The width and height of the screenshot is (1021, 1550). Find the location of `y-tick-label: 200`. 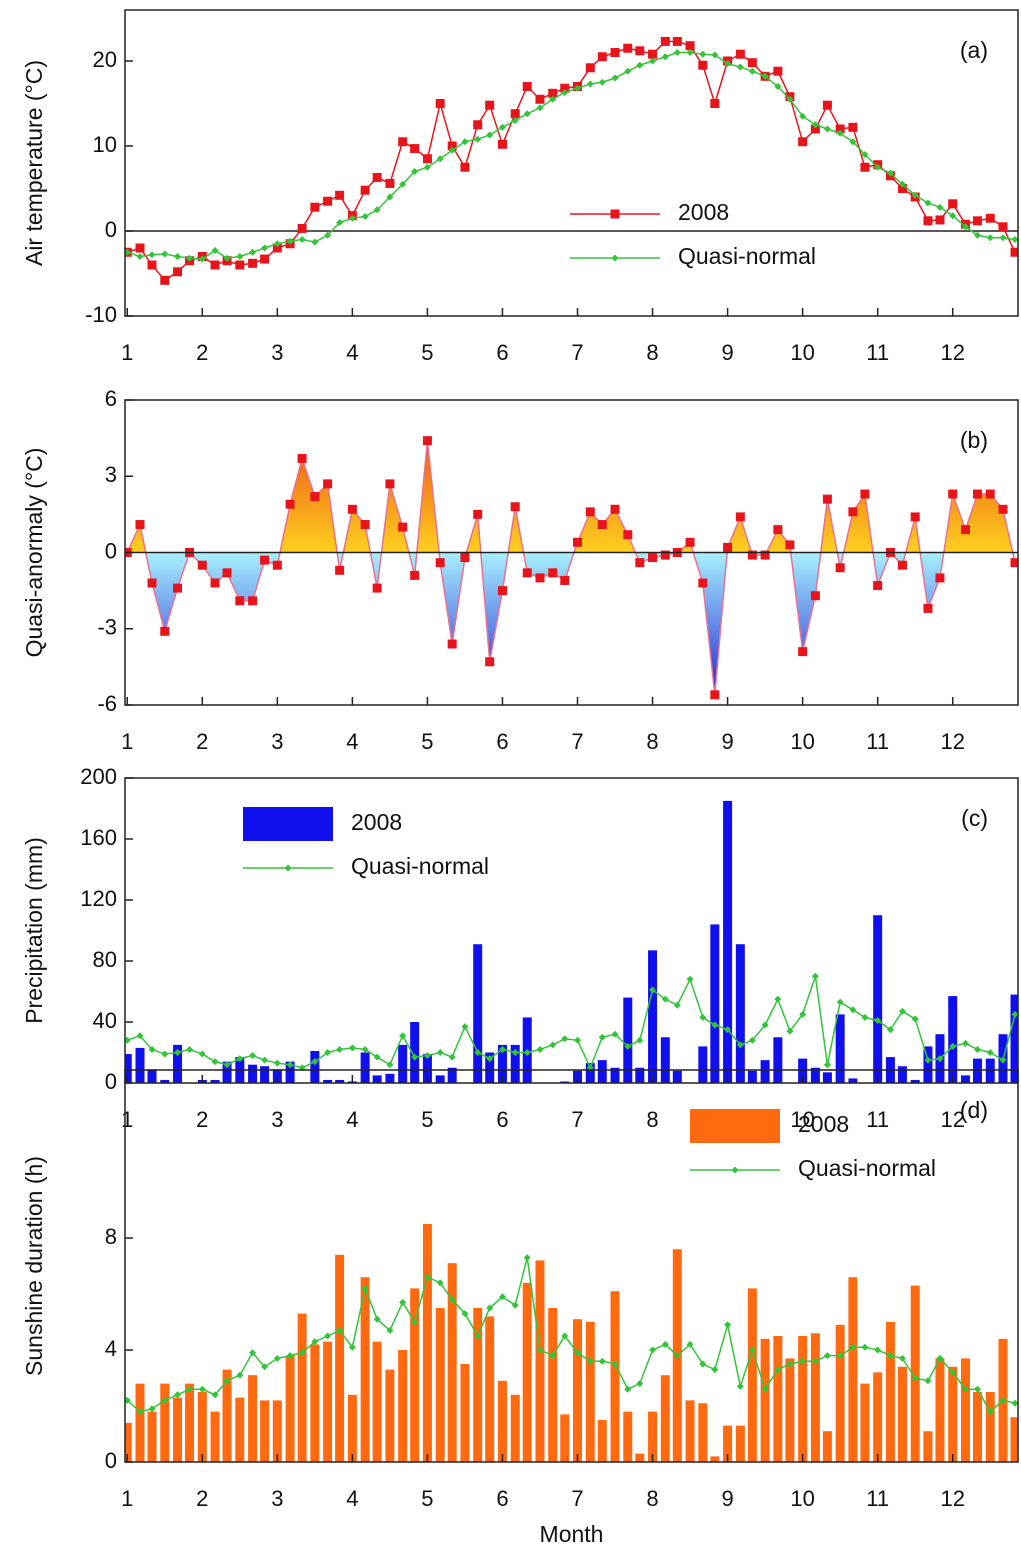

y-tick-label: 200 is located at coordinates (98, 776).